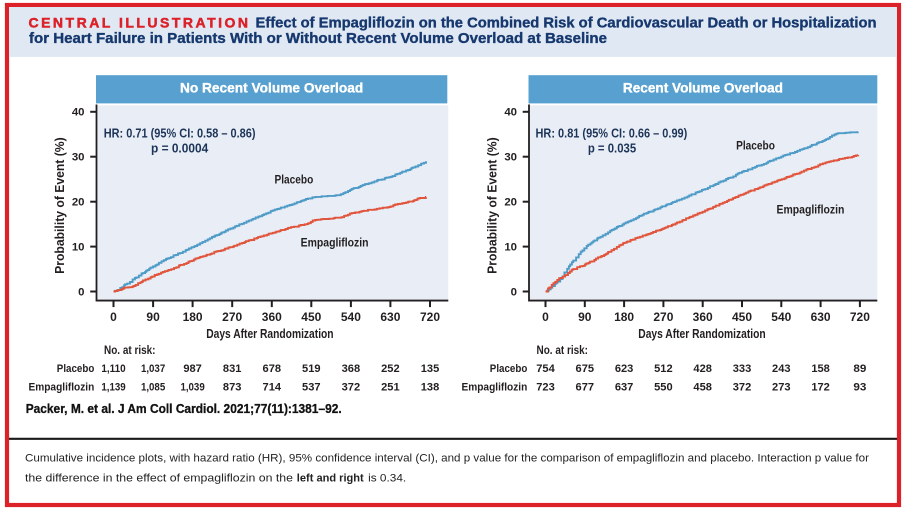 The image size is (904, 511). I want to click on svg-text: 723, so click(545, 387).